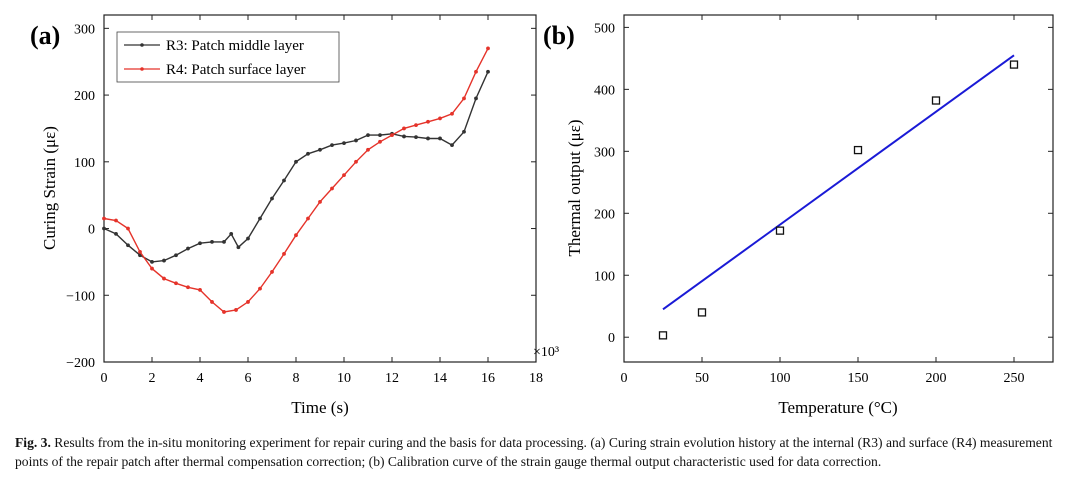 This screenshot has height=496, width=1080. I want to click on panel-a-x-tick-label: 8, so click(296, 378).